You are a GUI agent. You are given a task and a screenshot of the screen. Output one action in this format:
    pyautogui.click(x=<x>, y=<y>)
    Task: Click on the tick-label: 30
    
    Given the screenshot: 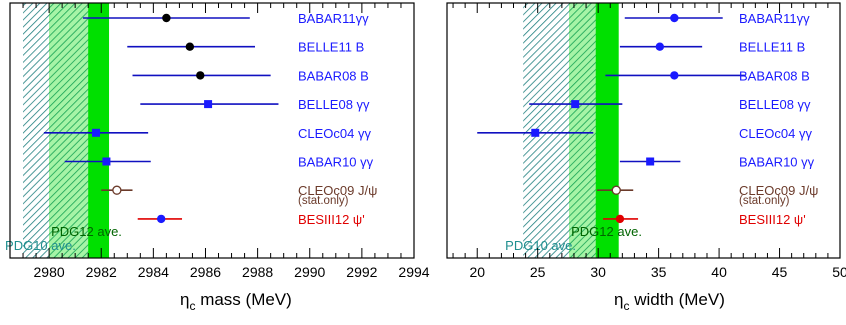 What is the action you would take?
    pyautogui.click(x=598, y=272)
    